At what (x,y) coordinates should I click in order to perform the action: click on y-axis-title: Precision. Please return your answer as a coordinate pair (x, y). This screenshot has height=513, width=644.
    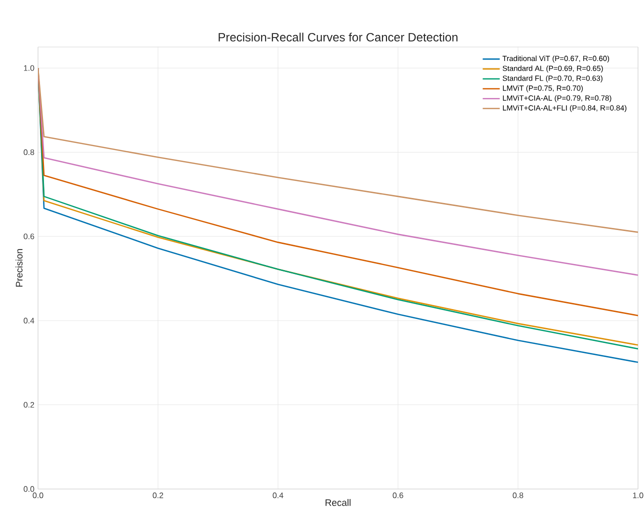
    Looking at the image, I should click on (19, 268).